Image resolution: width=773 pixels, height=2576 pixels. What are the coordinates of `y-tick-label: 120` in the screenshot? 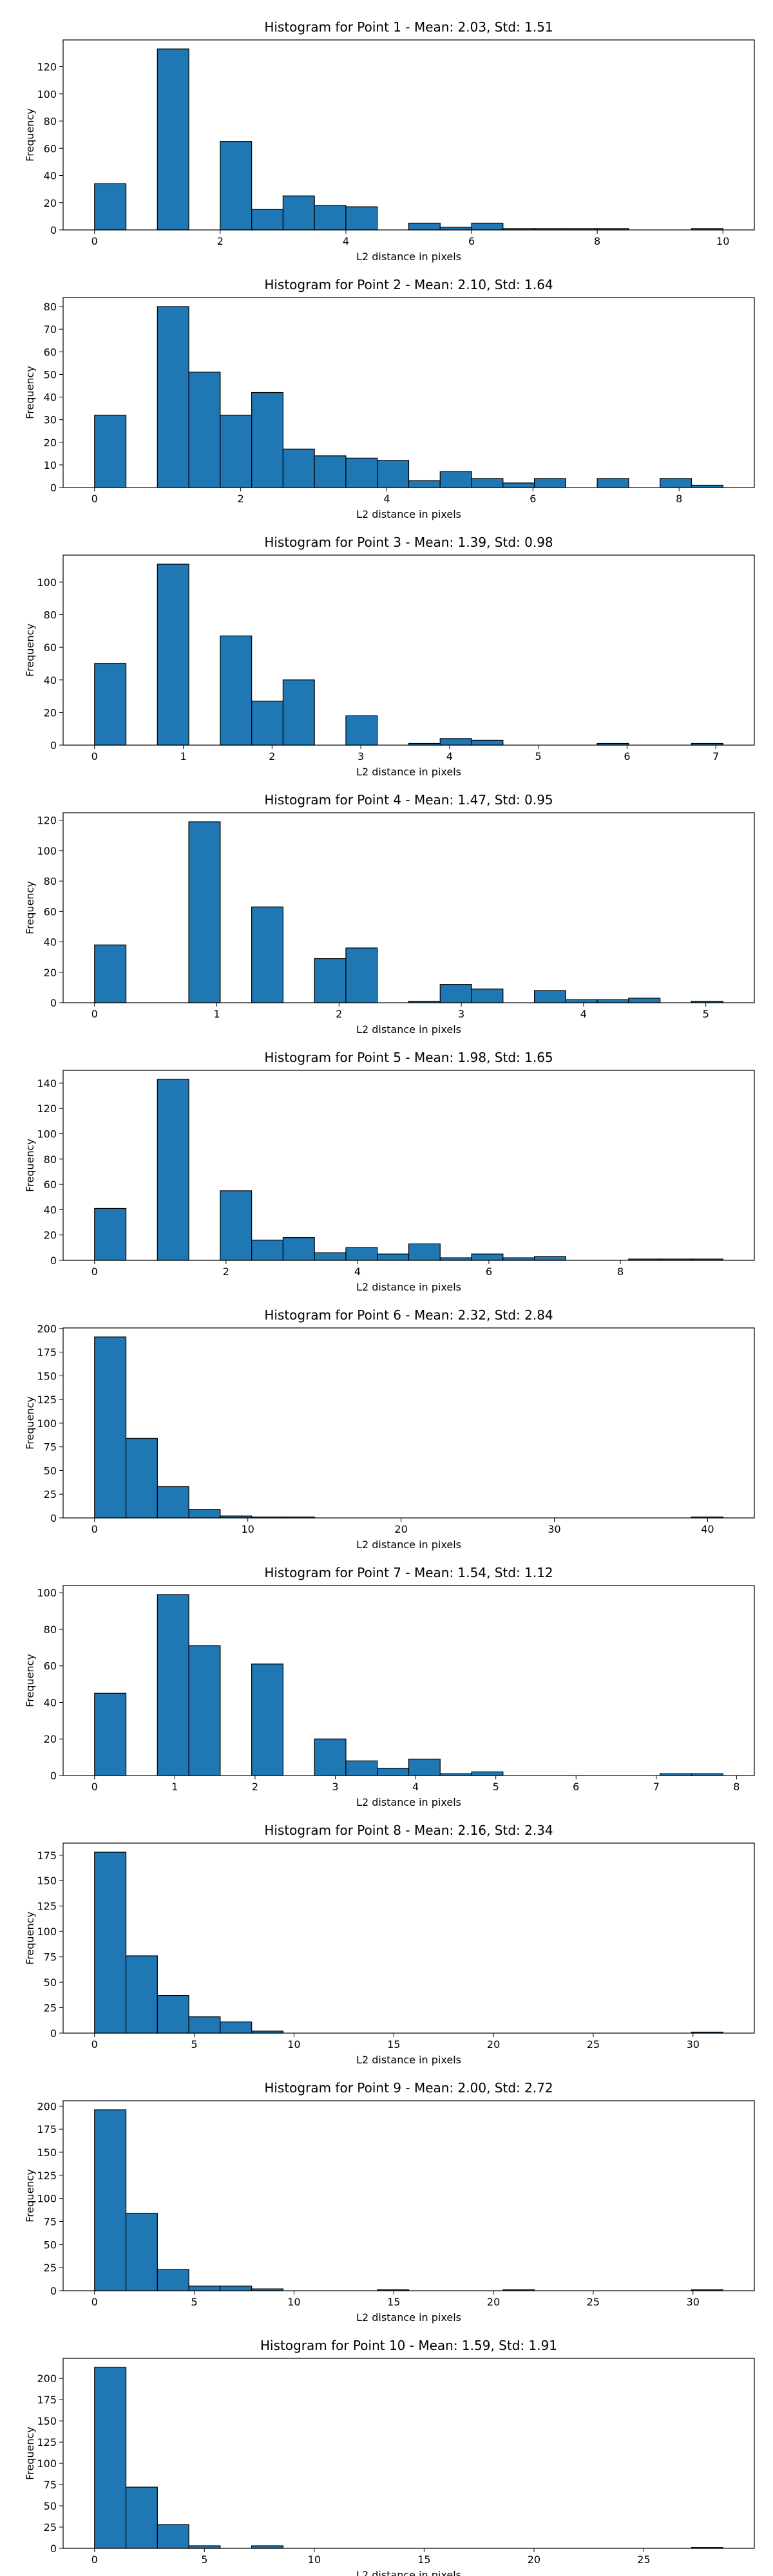 It's located at (47, 821).